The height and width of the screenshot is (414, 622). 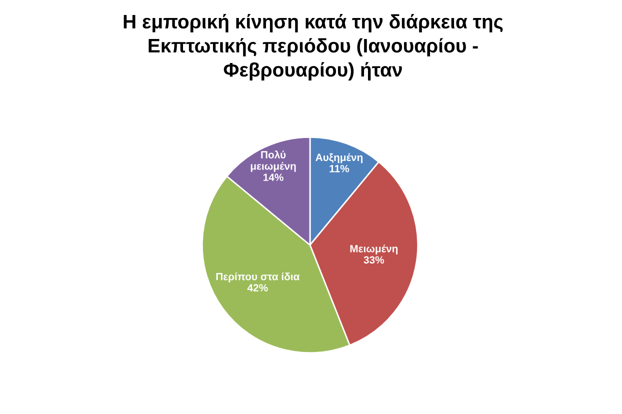 What do you see at coordinates (339, 158) in the screenshot?
I see `slice-label: Αυξημένη` at bounding box center [339, 158].